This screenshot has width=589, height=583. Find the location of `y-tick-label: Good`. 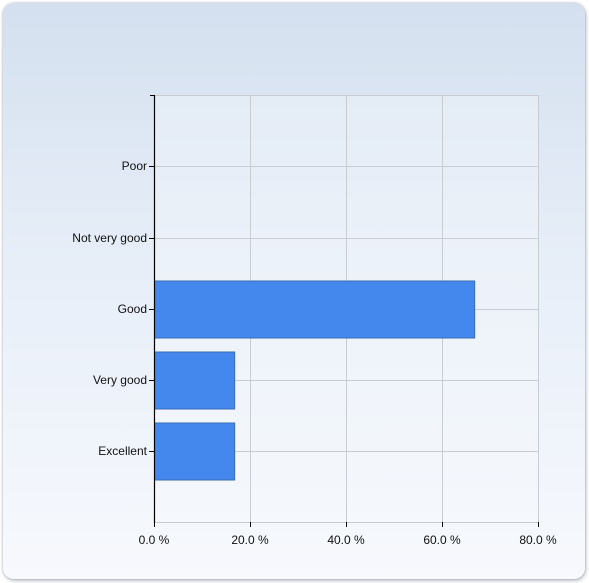

y-tick-label: Good is located at coordinates (132, 309).